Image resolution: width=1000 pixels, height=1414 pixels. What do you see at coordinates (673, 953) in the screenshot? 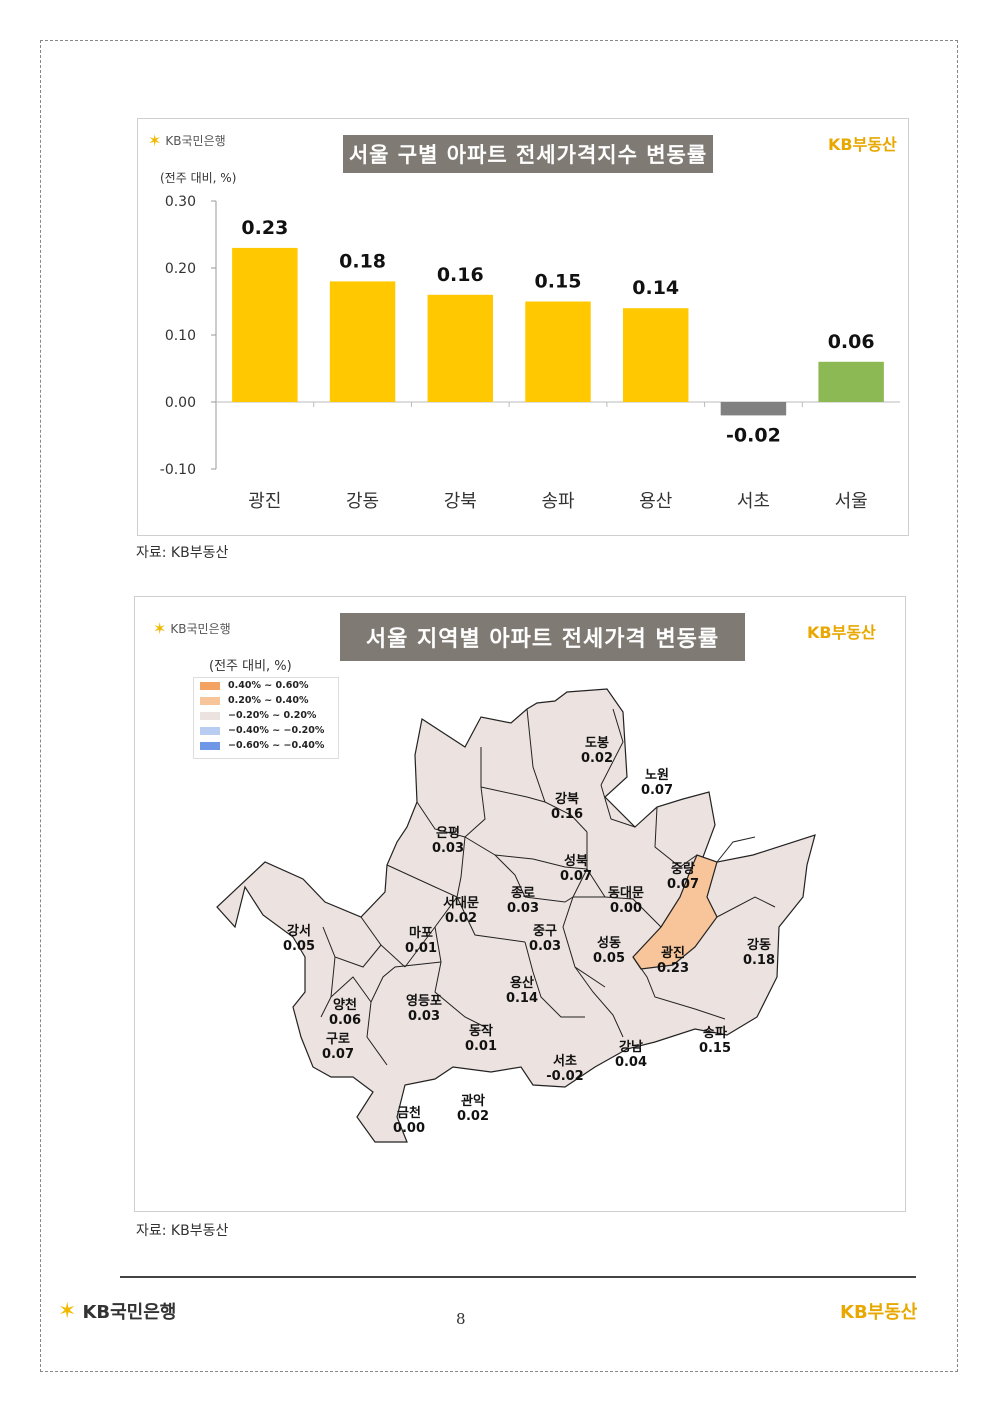
I see `district-name-label: 광진` at bounding box center [673, 953].